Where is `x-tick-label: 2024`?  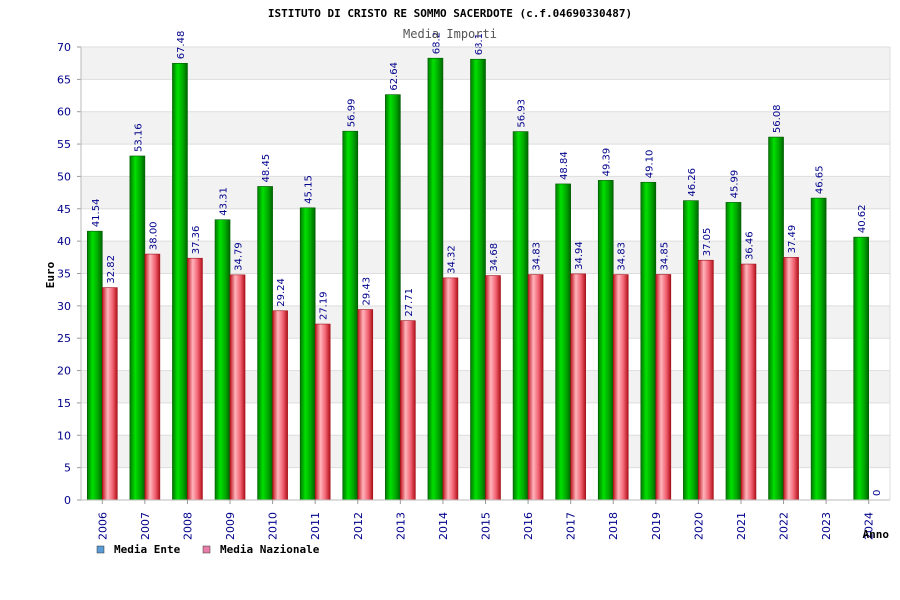
x-tick-label: 2024 is located at coordinates (869, 526).